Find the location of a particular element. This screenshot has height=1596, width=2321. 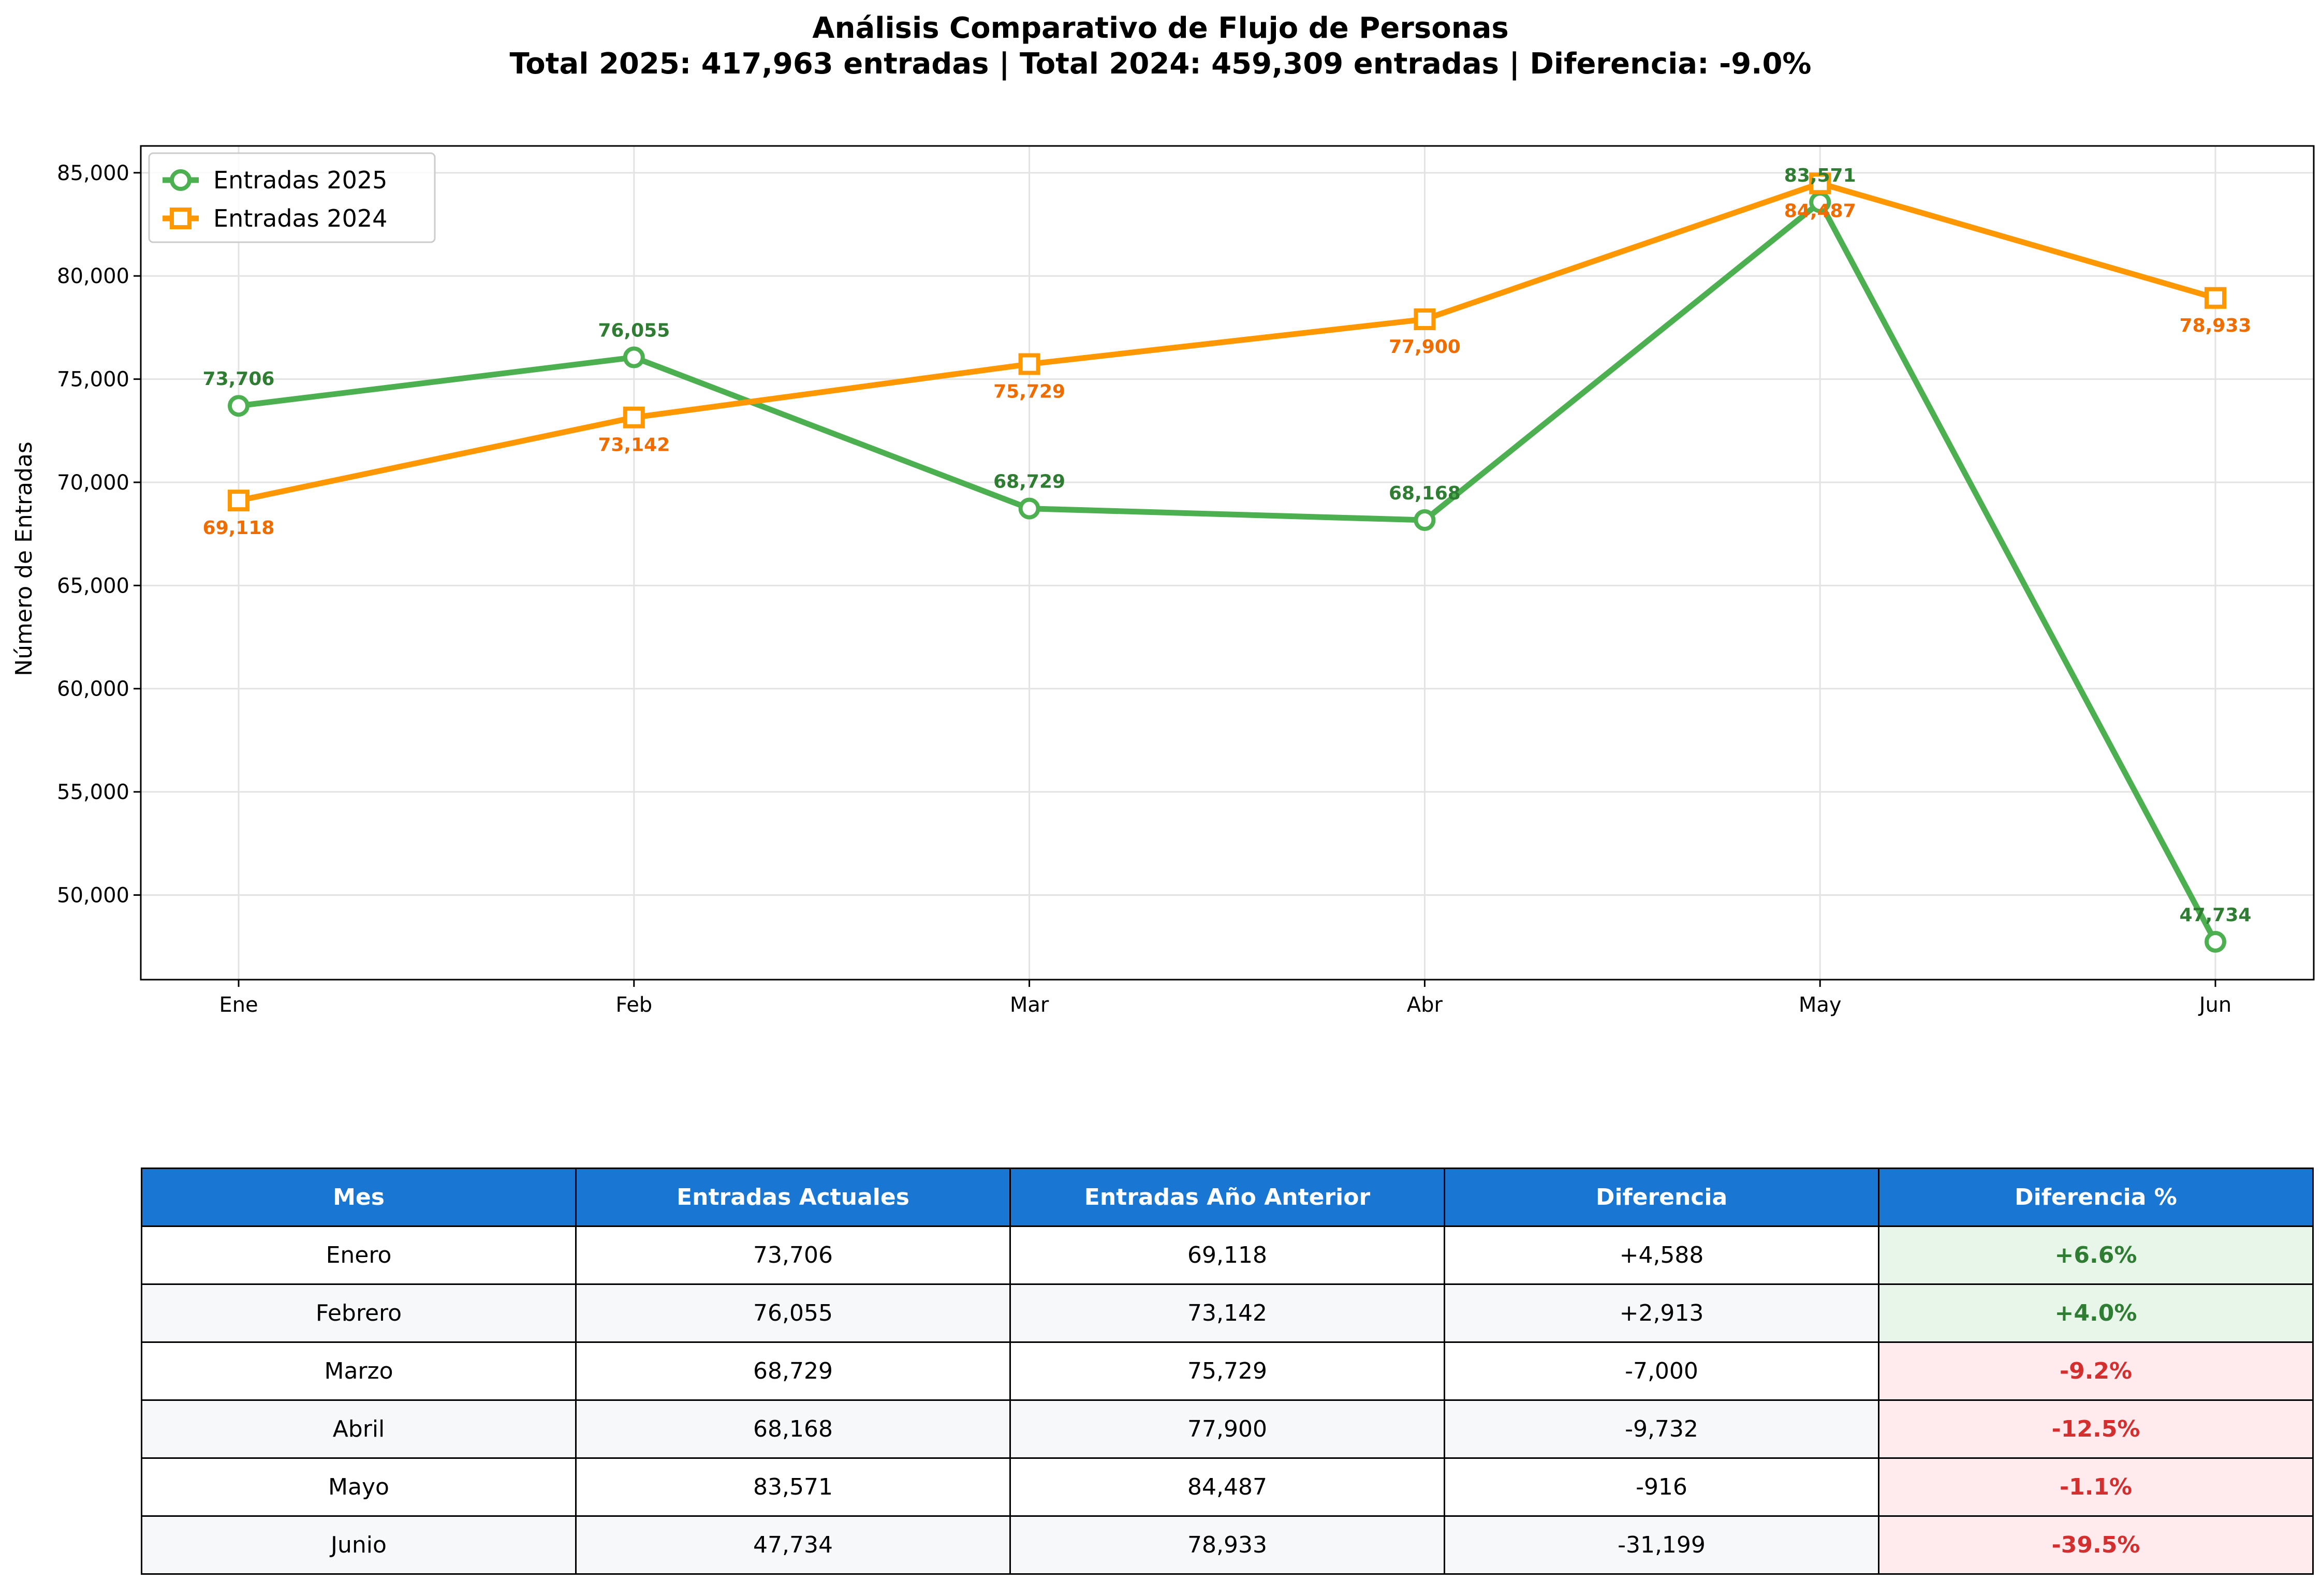

data-label-2024: 75,729 is located at coordinates (1029, 392).